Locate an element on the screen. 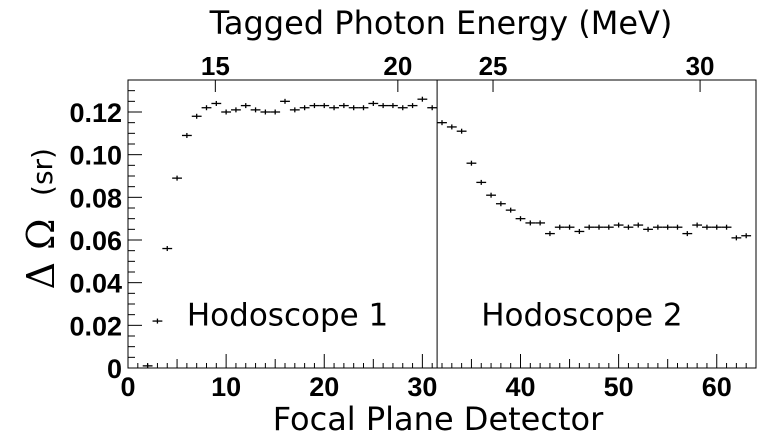  top-tick-label: 25 is located at coordinates (493, 66).